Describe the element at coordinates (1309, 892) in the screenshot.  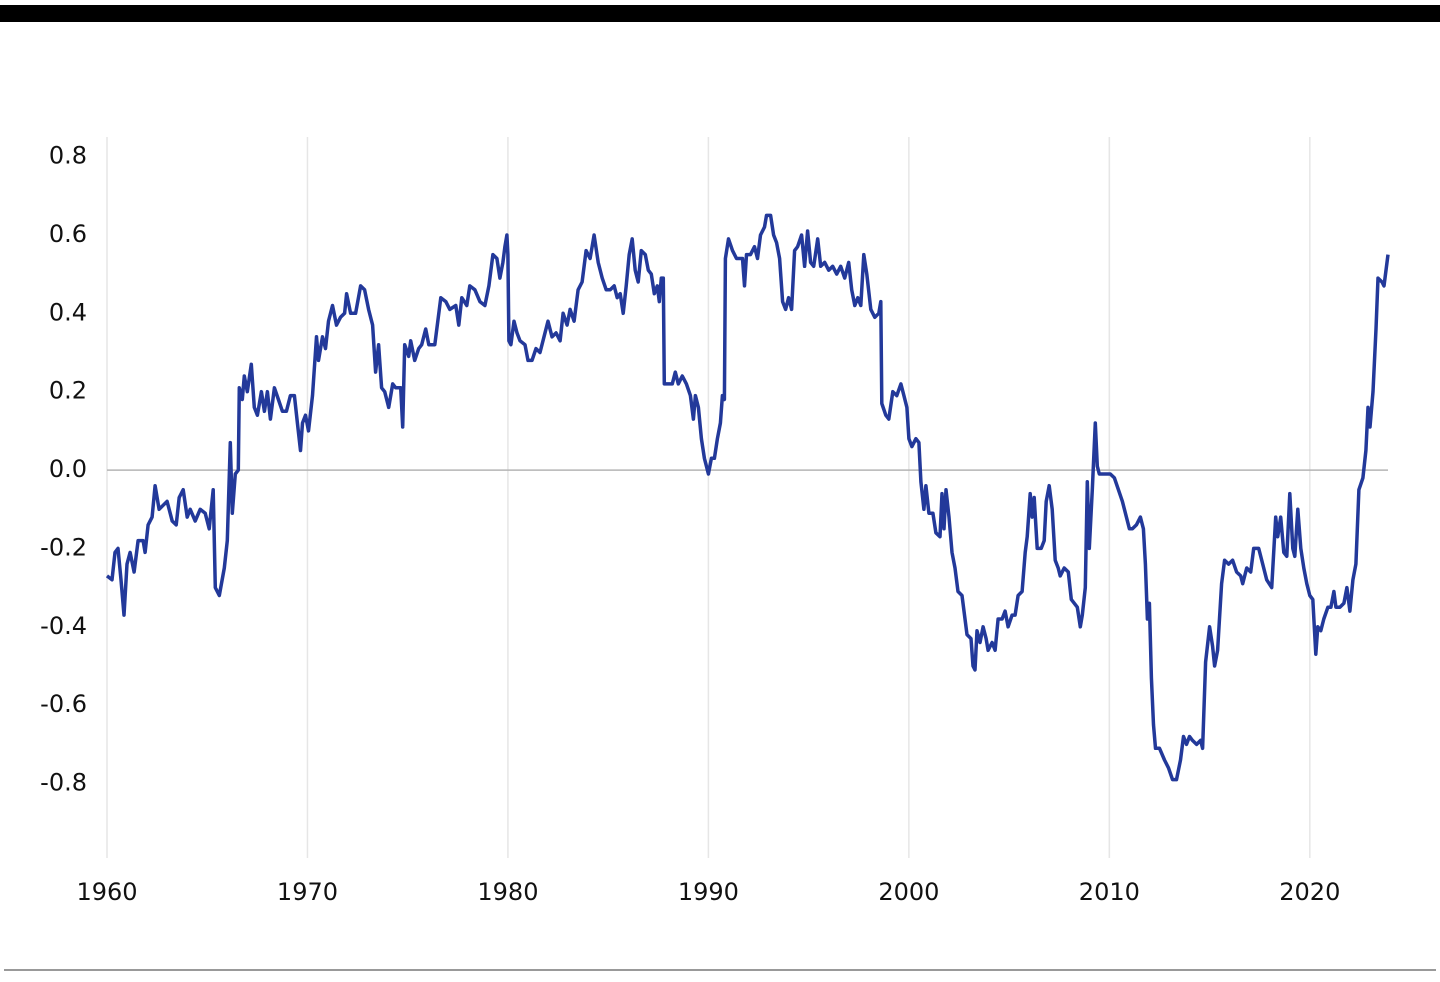
I see `x-tick-label: 2020` at that location.